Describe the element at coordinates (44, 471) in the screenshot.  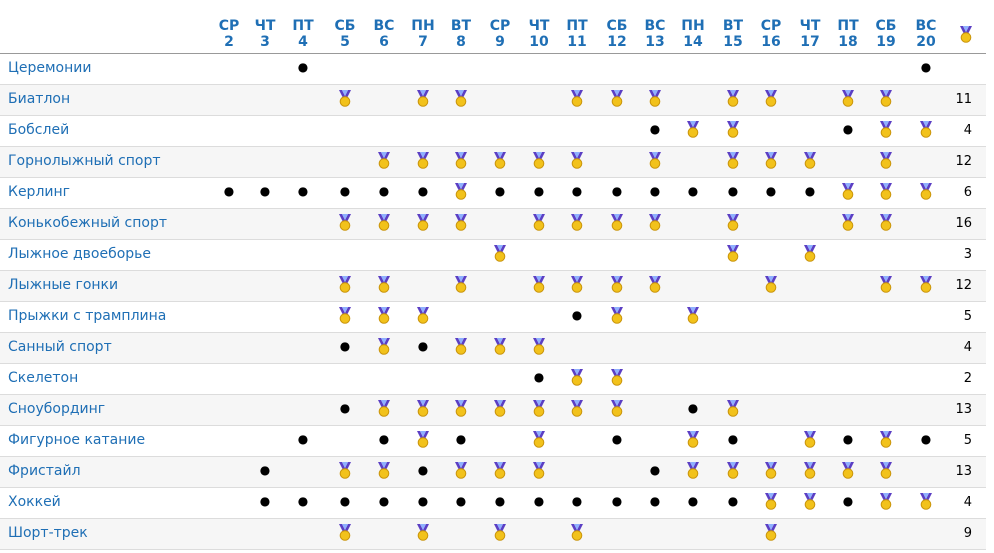
I see `sport-name: Фристайл` at that location.